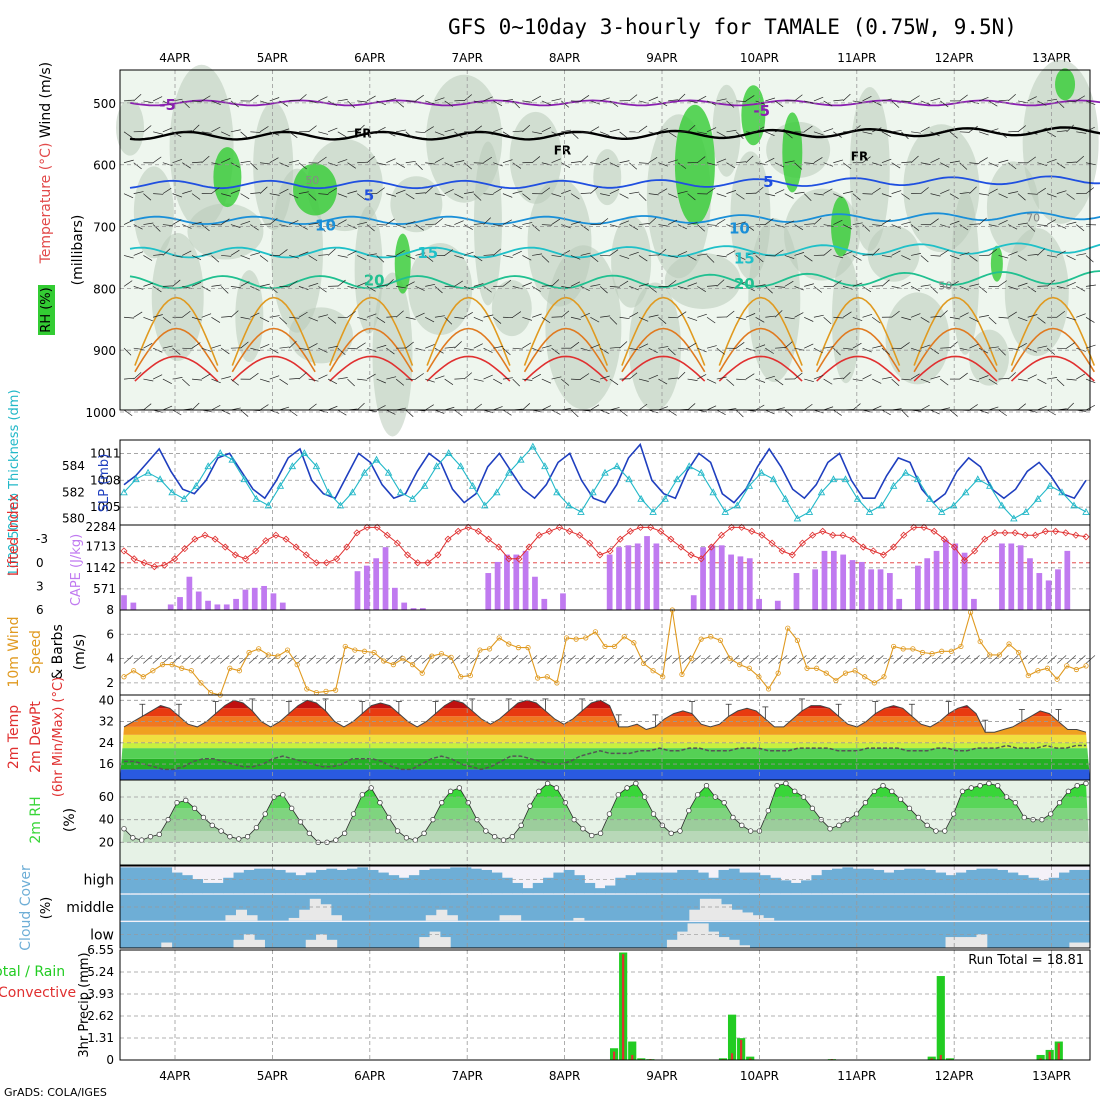 This screenshot has width=1100, height=1100. Describe the element at coordinates (744, 284) in the screenshot. I see `isotherm-label: 20` at that location.